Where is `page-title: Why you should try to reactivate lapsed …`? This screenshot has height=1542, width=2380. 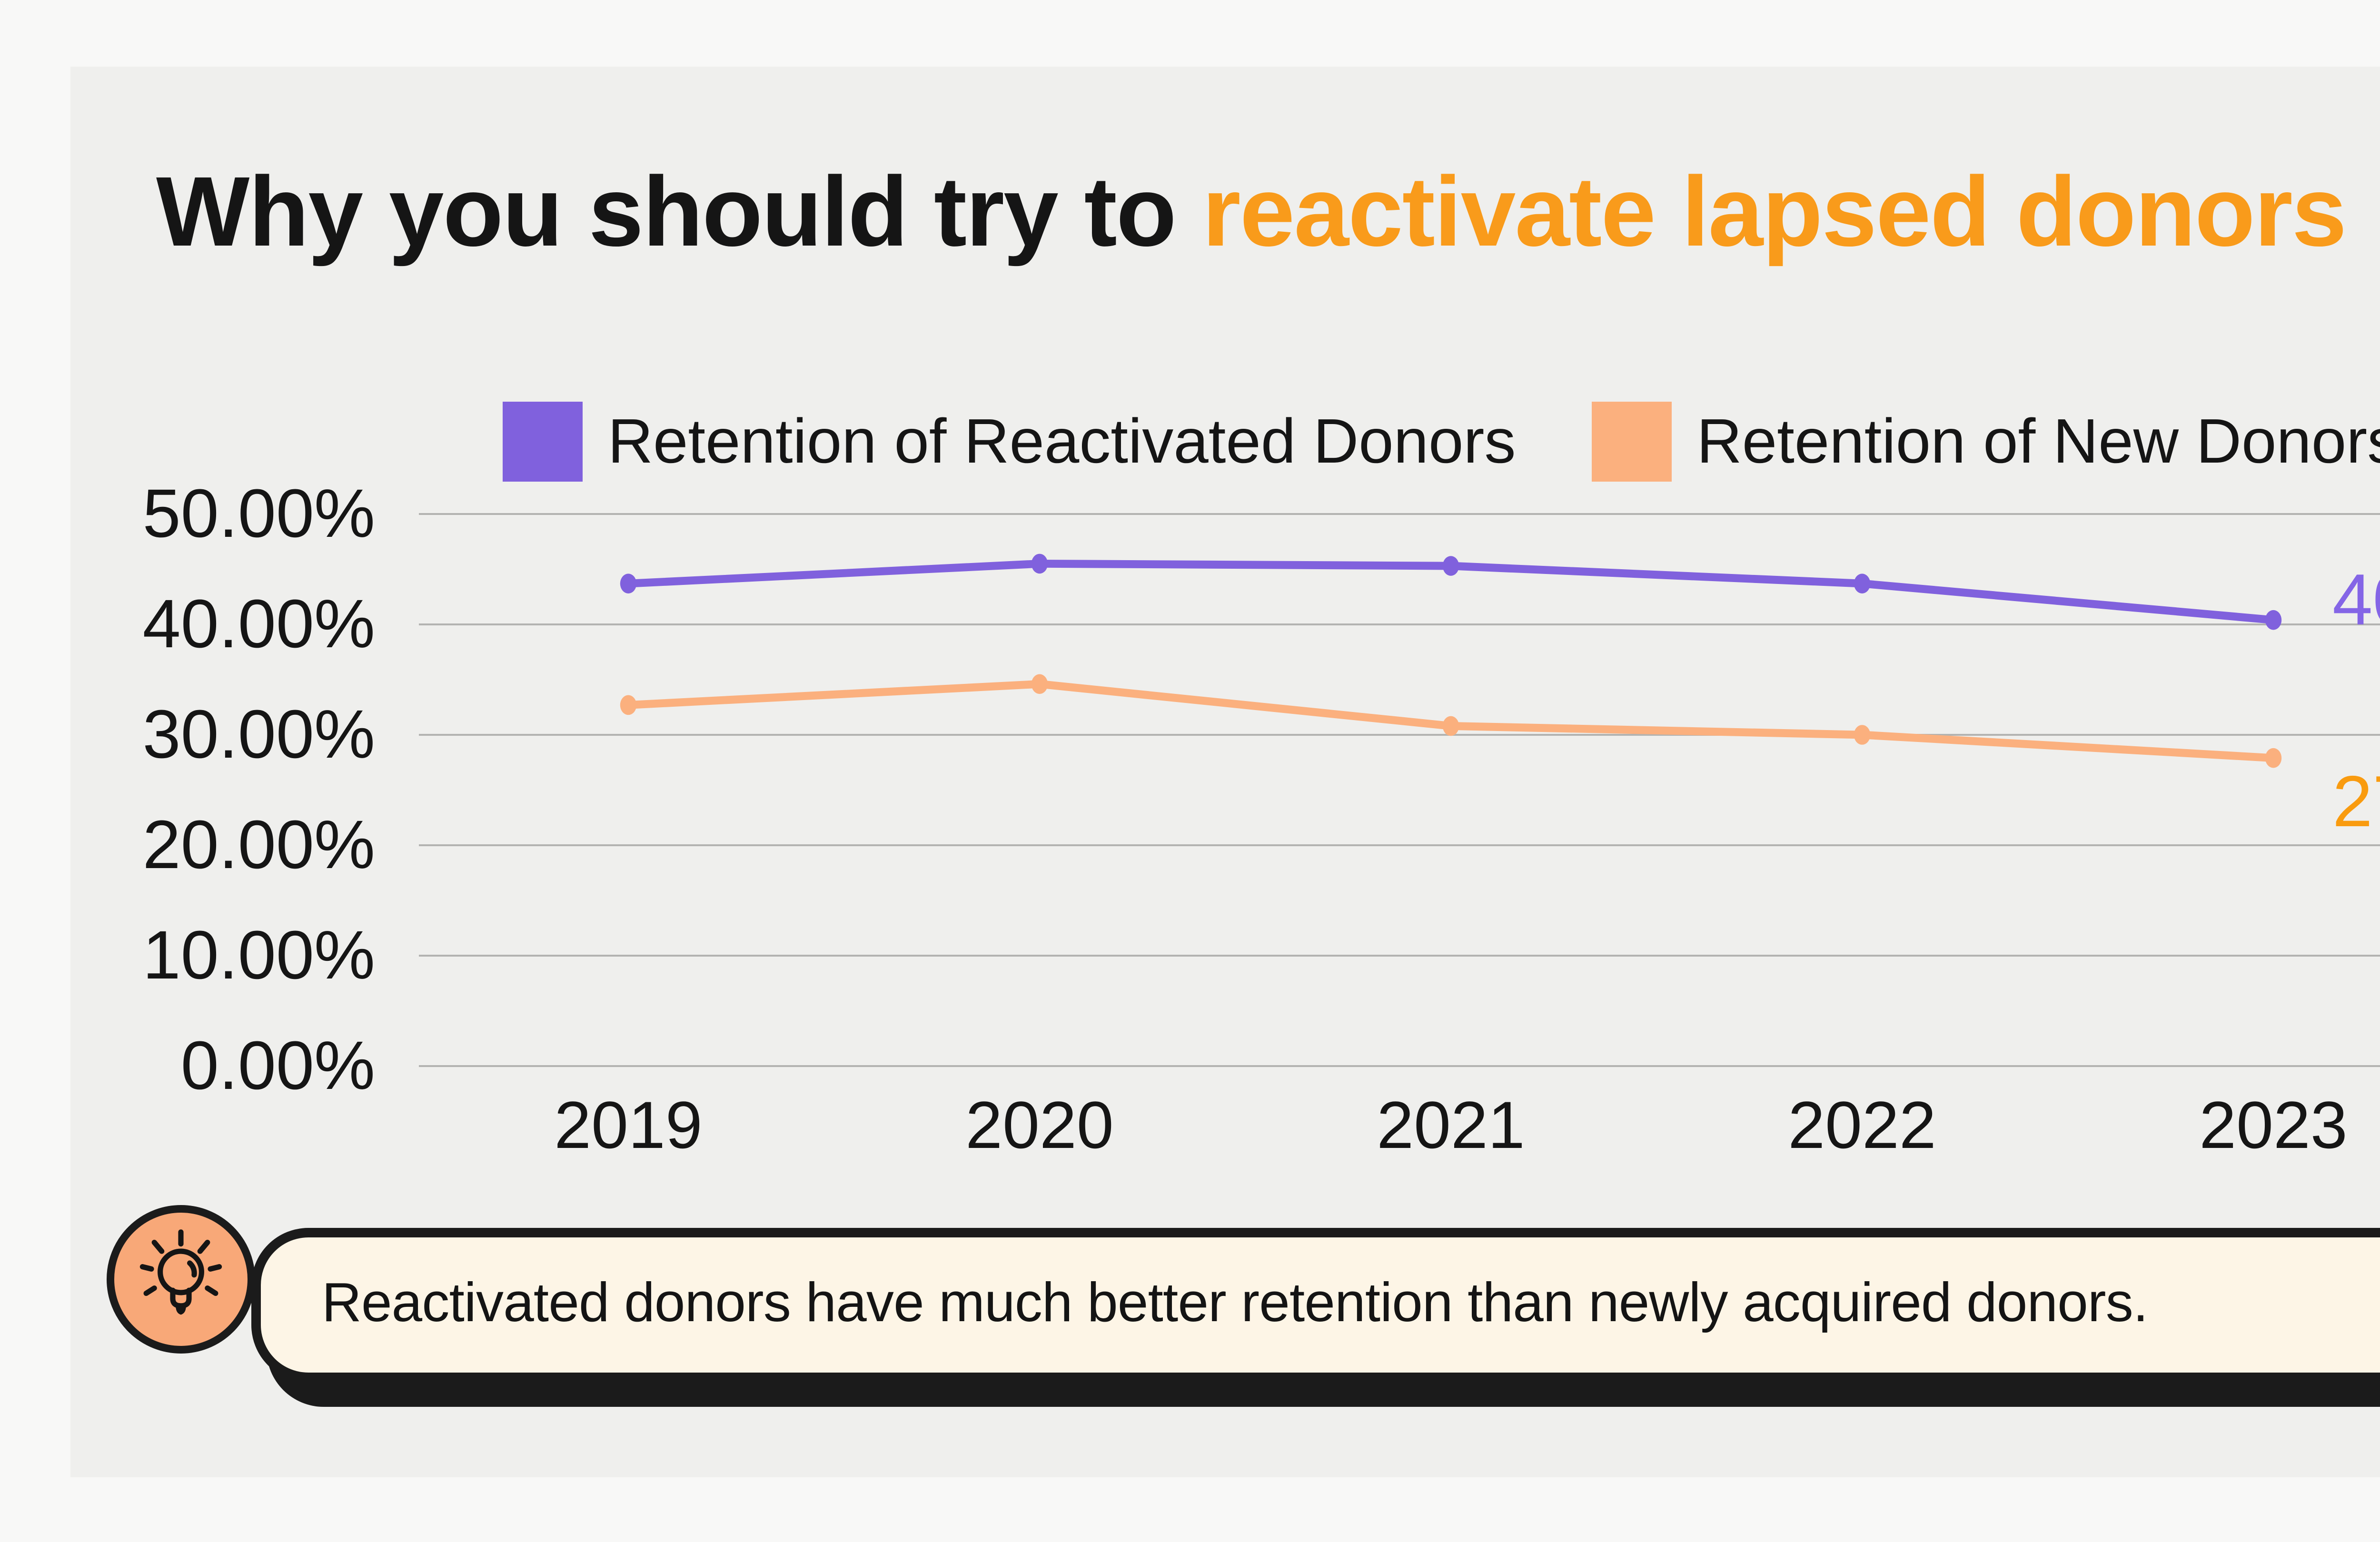
page-title: Why you should try to reactivate lapsed … is located at coordinates (1251, 213).